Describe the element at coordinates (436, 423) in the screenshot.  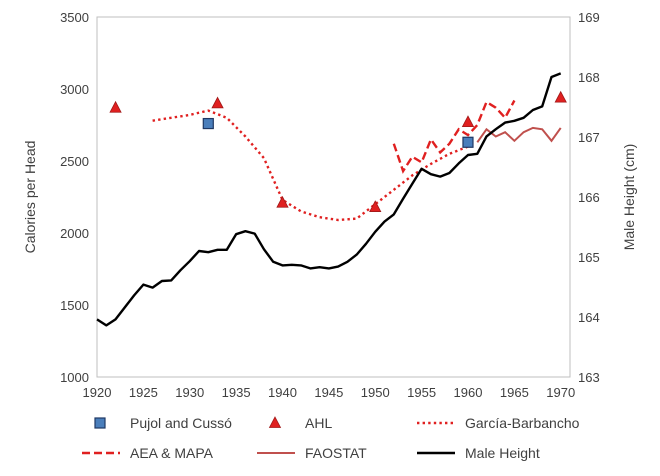
I see `legend-symbol-garc-a-barbancho` at that location.